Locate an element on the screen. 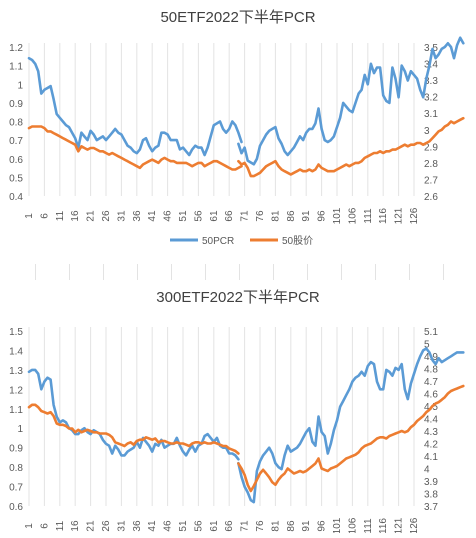 Image resolution: width=476 pixels, height=538 pixels. y-right-tick-label: 3.7 is located at coordinates (431, 507).